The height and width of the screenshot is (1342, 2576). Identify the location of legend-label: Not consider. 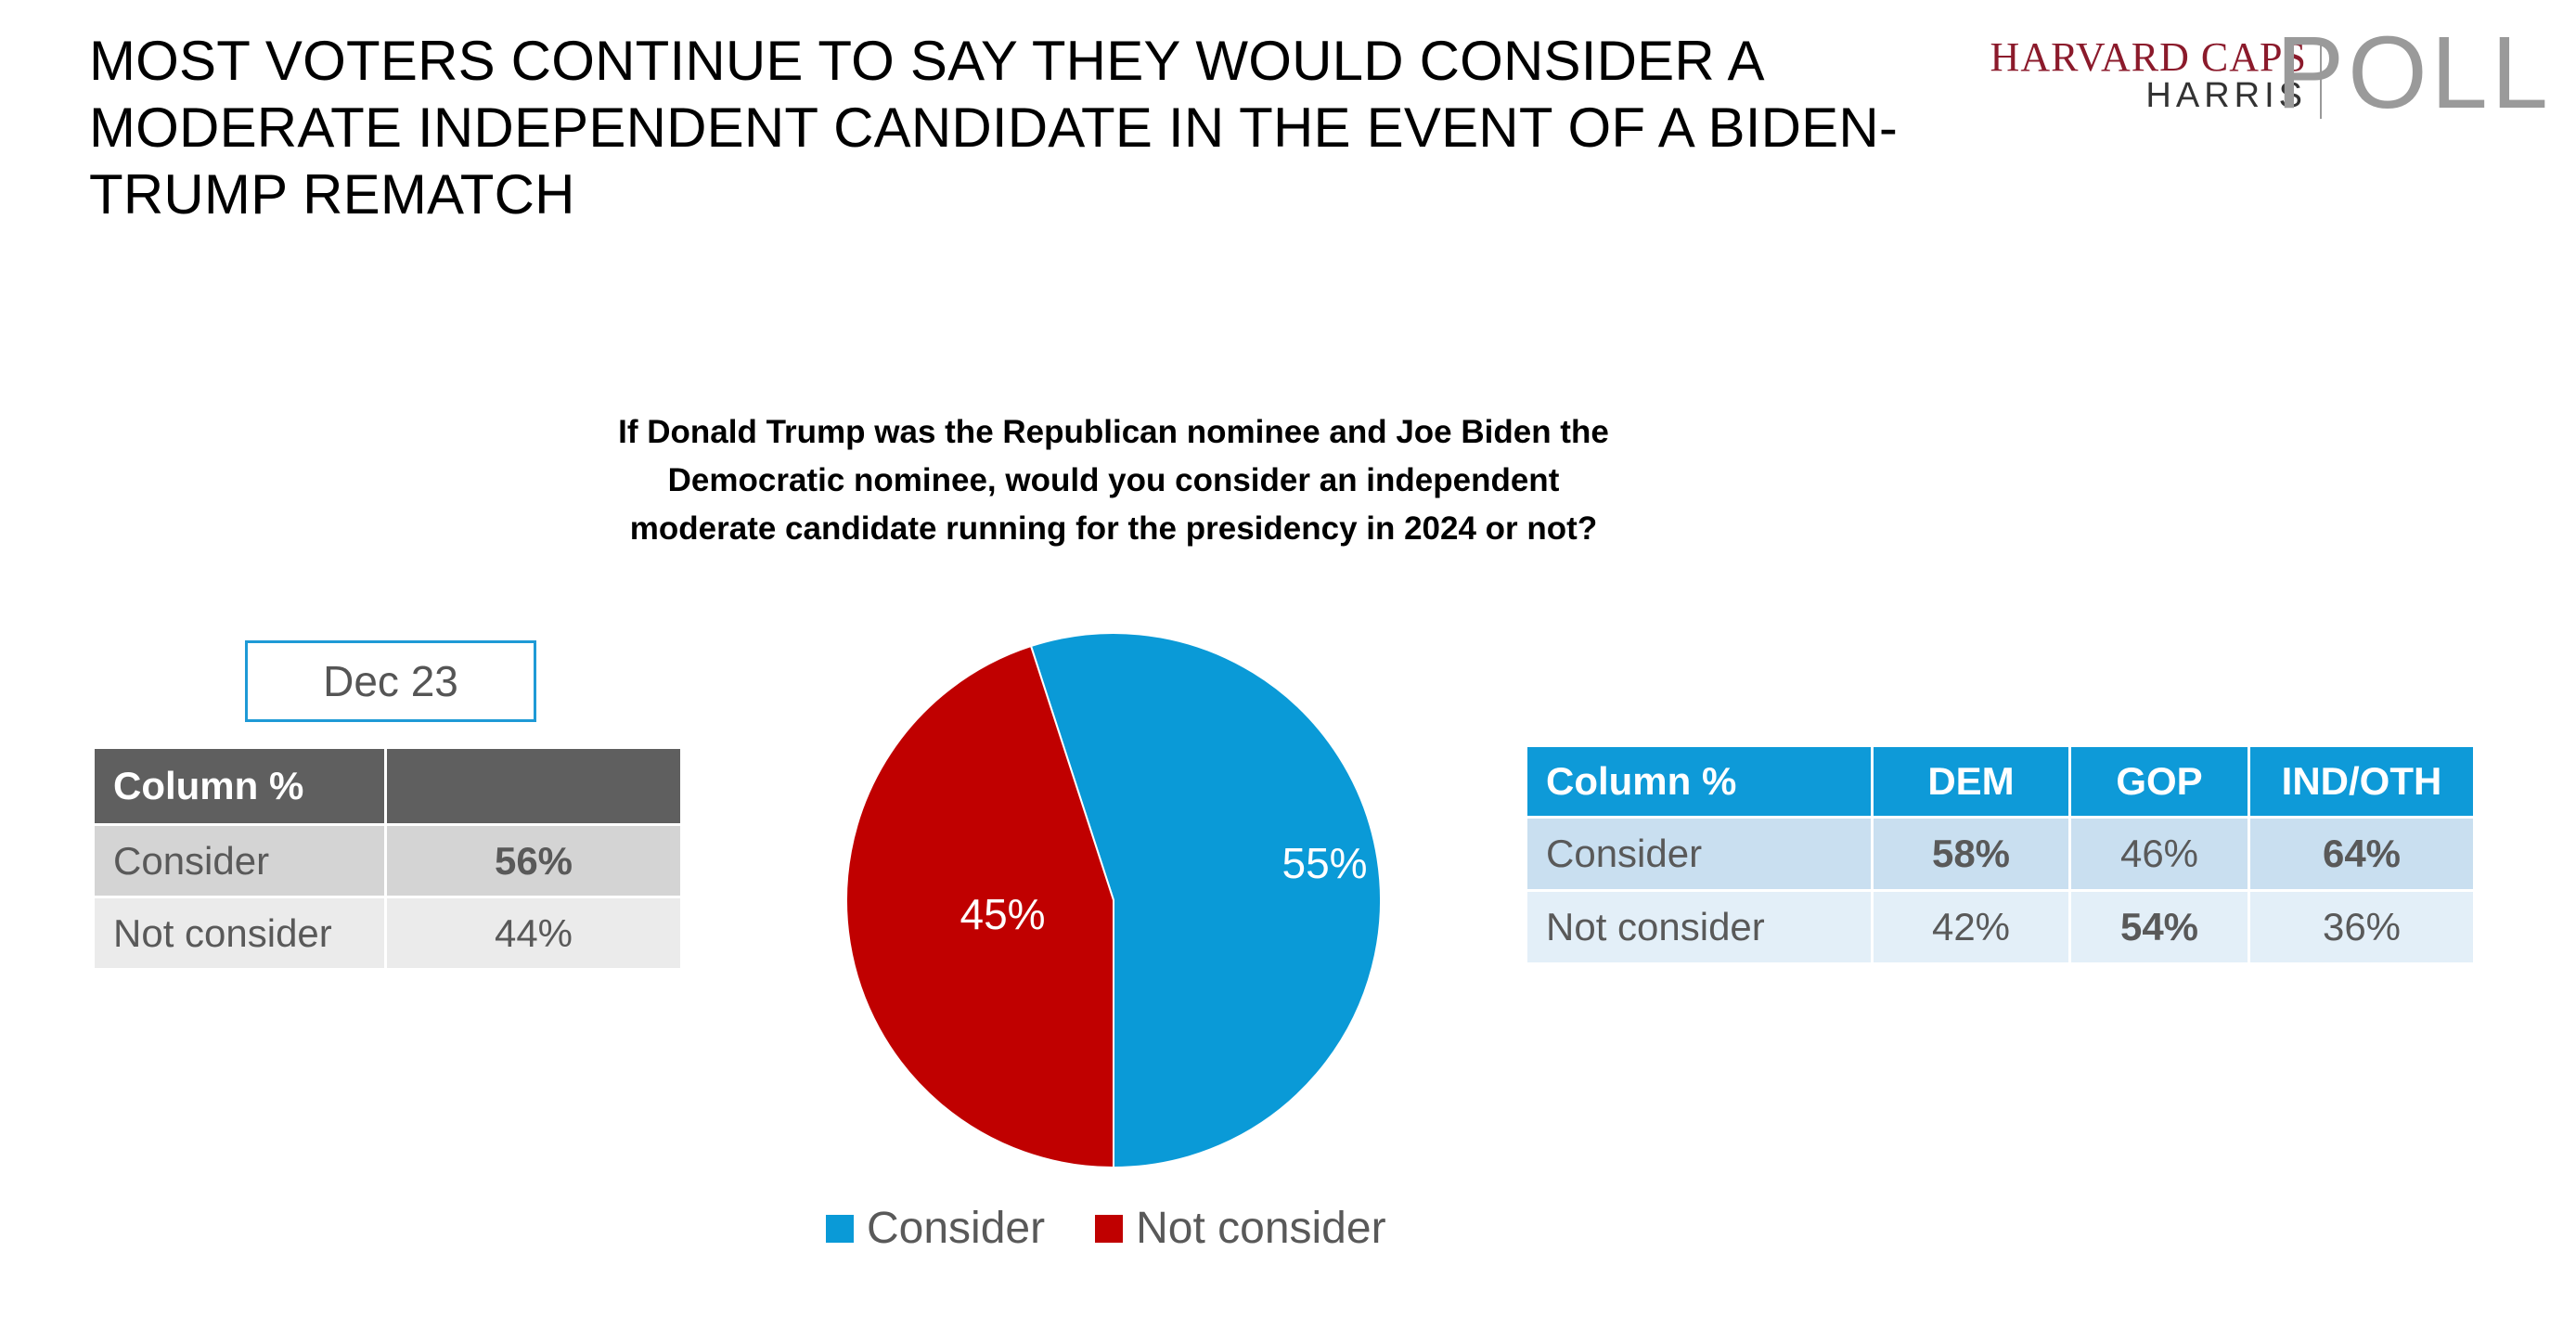
(1261, 1228).